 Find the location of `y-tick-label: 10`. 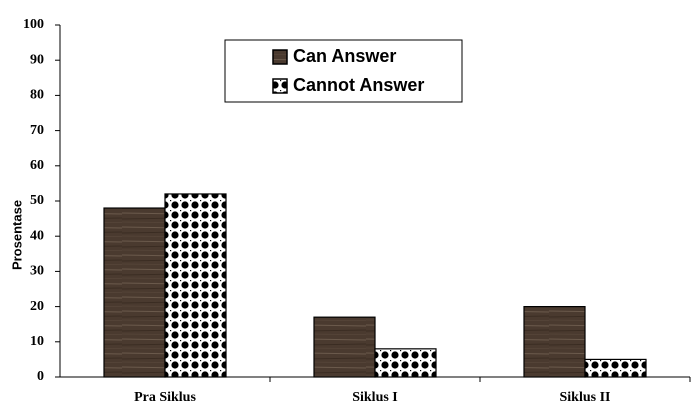

y-tick-label: 10 is located at coordinates (37, 341).